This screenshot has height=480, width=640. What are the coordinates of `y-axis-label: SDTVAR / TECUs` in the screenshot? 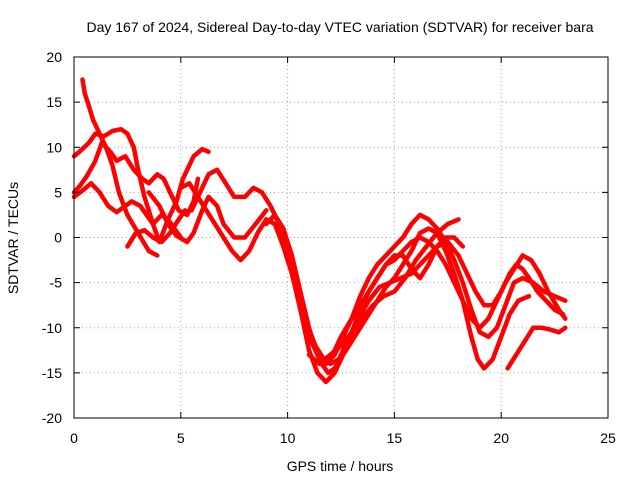 It's located at (13, 238).